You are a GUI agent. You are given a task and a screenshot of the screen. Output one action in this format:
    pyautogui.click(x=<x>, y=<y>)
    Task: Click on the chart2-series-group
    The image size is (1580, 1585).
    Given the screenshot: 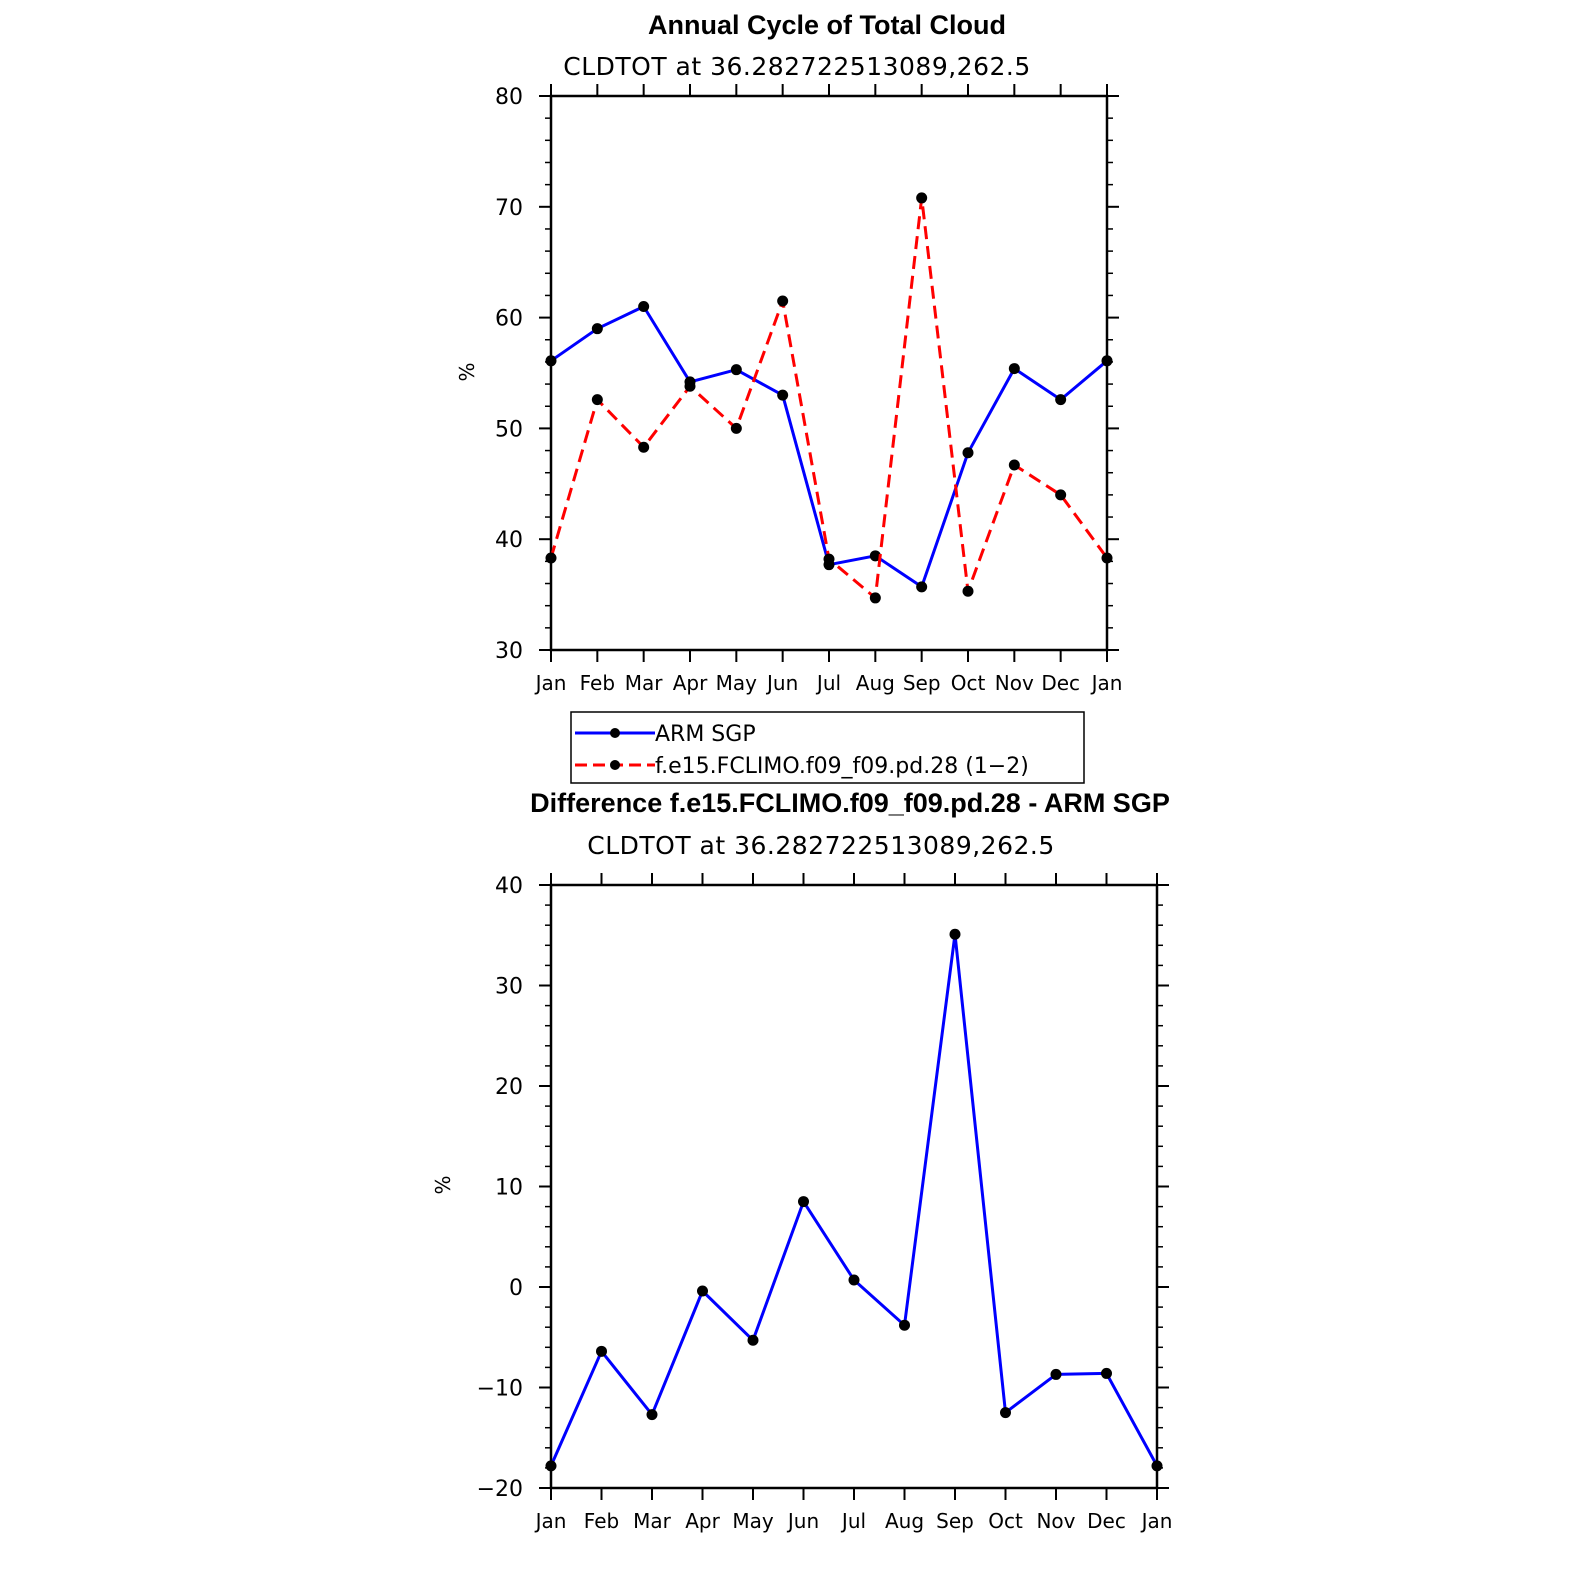 What is the action you would take?
    pyautogui.click(x=854, y=1200)
    